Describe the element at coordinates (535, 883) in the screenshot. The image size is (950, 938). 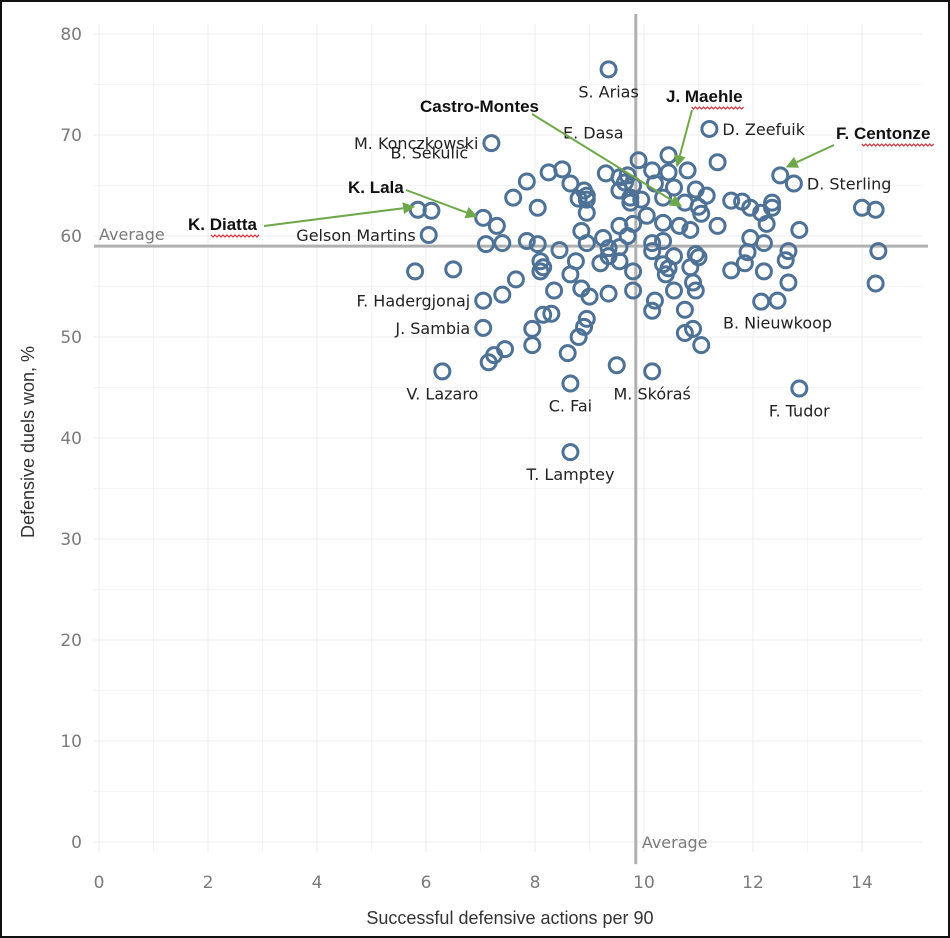
I see `x-tick-label: 8` at that location.